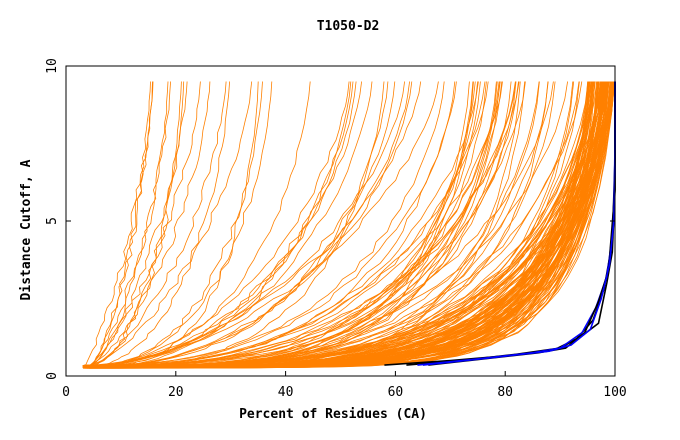  Describe the element at coordinates (286, 392) in the screenshot. I see `x-tick-label: 40` at that location.